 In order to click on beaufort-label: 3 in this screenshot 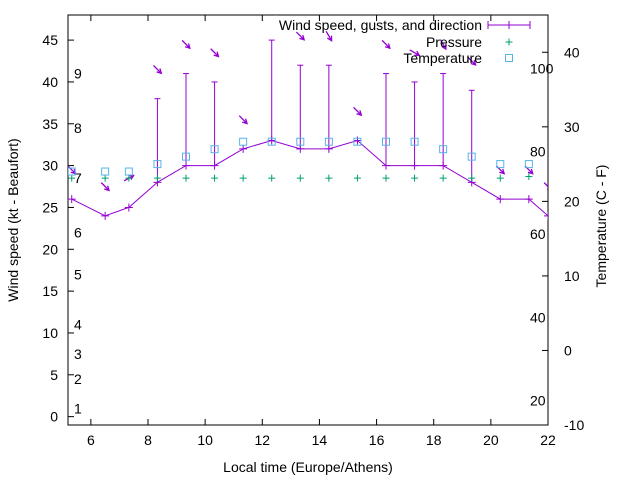, I will do `click(78, 354)`.